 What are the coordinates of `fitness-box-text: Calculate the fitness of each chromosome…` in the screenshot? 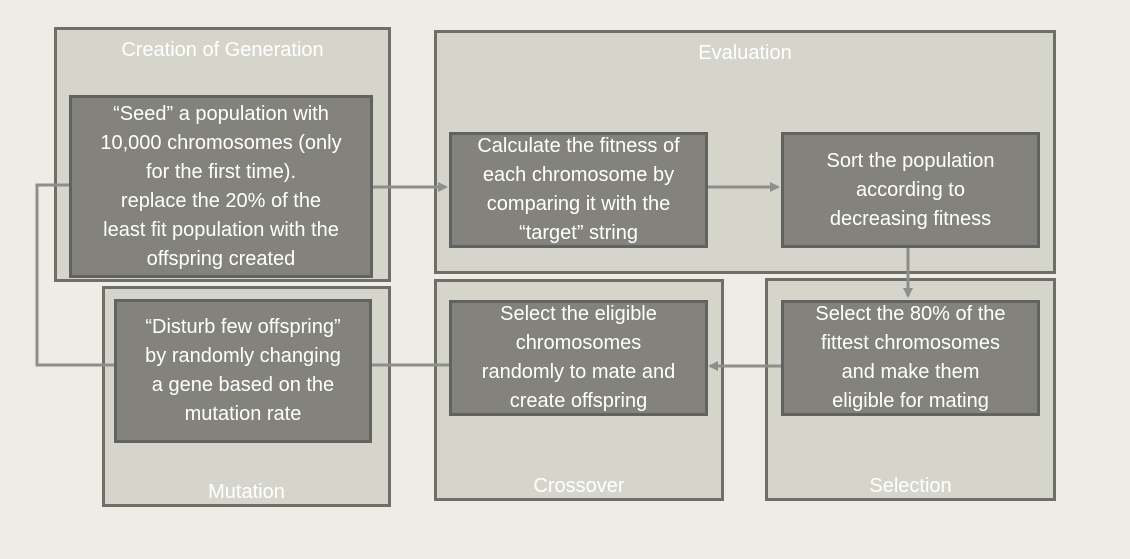 It's located at (578, 190).